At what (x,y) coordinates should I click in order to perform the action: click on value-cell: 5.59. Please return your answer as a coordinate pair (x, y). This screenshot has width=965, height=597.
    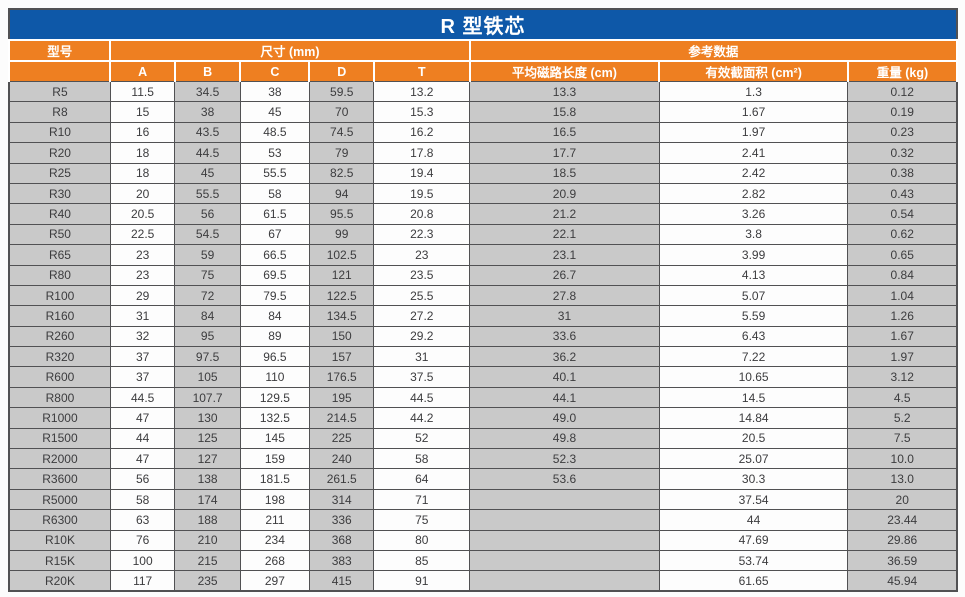
    Looking at the image, I should click on (753, 316).